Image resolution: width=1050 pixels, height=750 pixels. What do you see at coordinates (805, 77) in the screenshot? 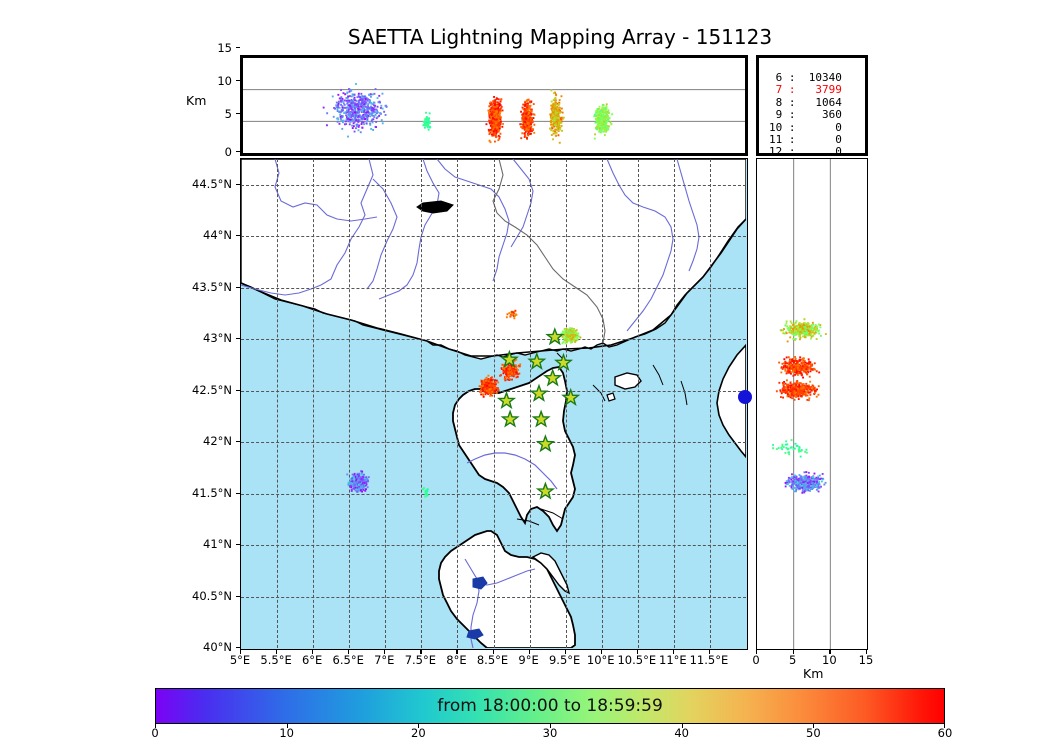
I see `station-count-row: 6 : 10340` at bounding box center [805, 77].